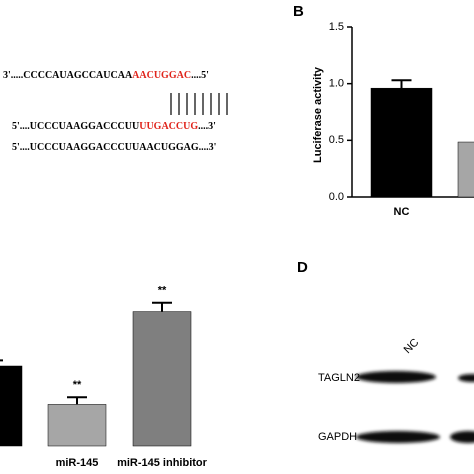 The image size is (474, 474). What do you see at coordinates (207, 126) in the screenshot?
I see `sequence-part: ....3'` at bounding box center [207, 126].